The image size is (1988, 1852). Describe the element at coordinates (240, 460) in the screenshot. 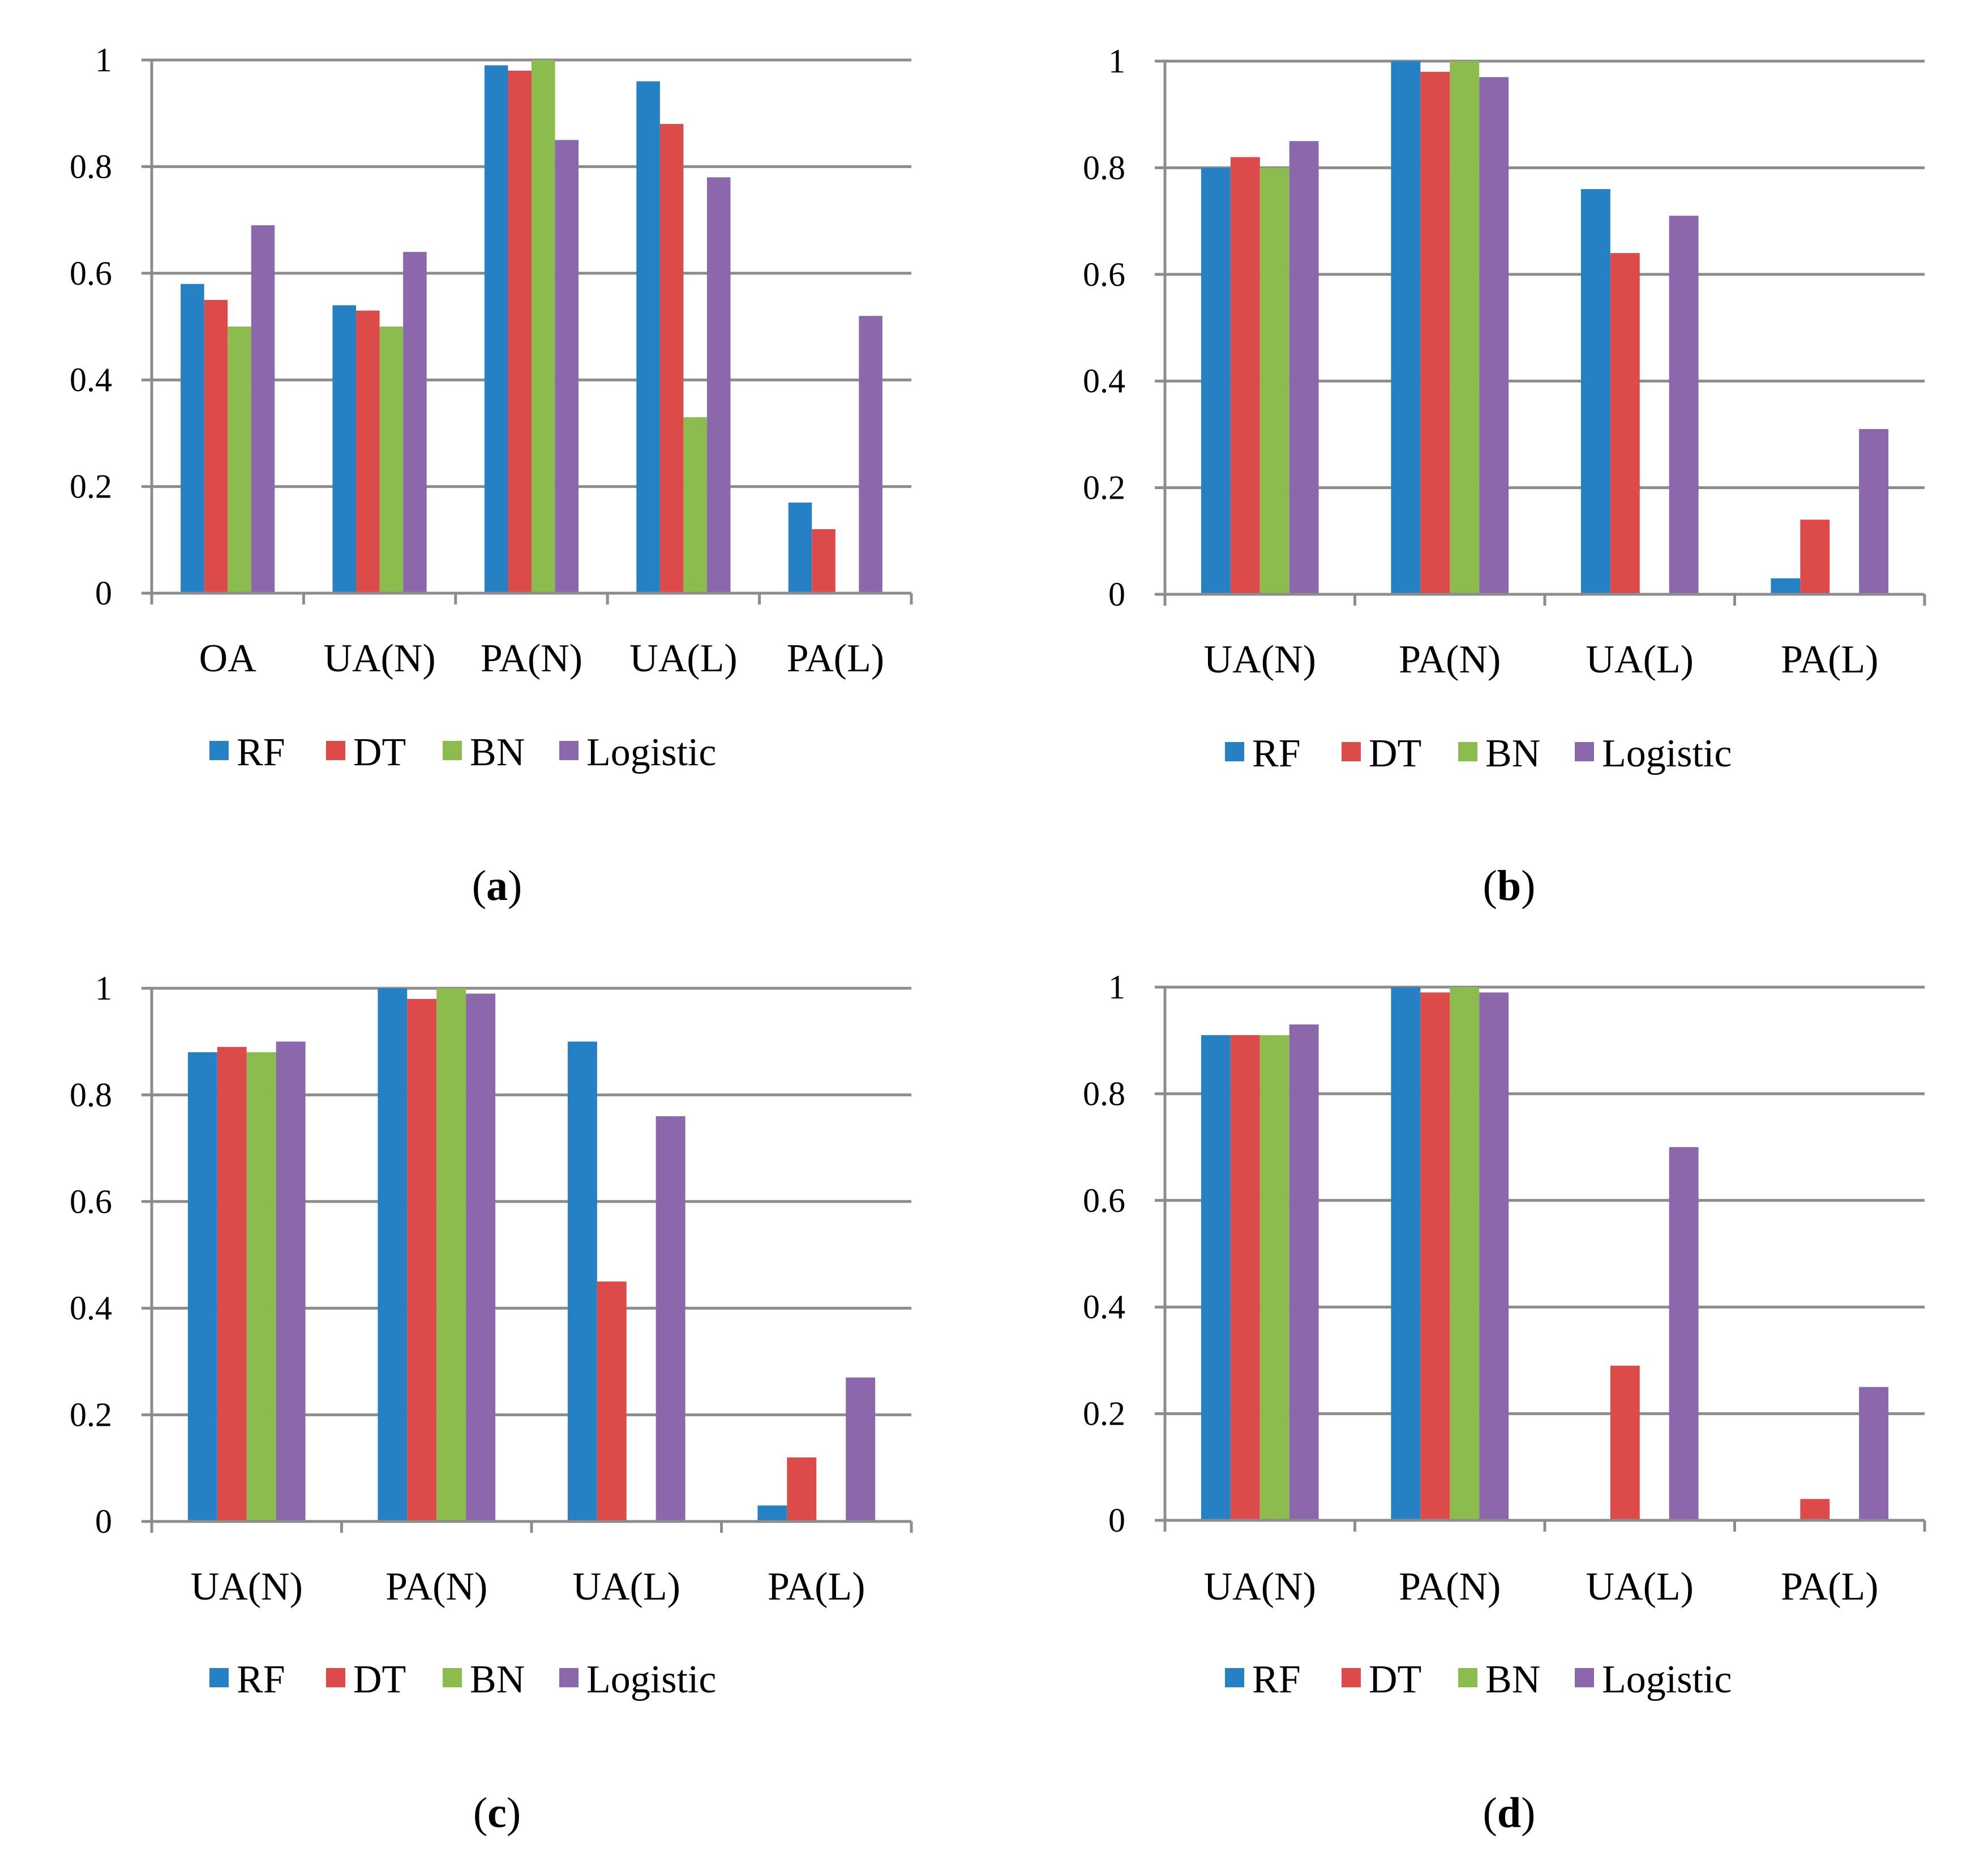

I see `bar-bn-oa` at that location.